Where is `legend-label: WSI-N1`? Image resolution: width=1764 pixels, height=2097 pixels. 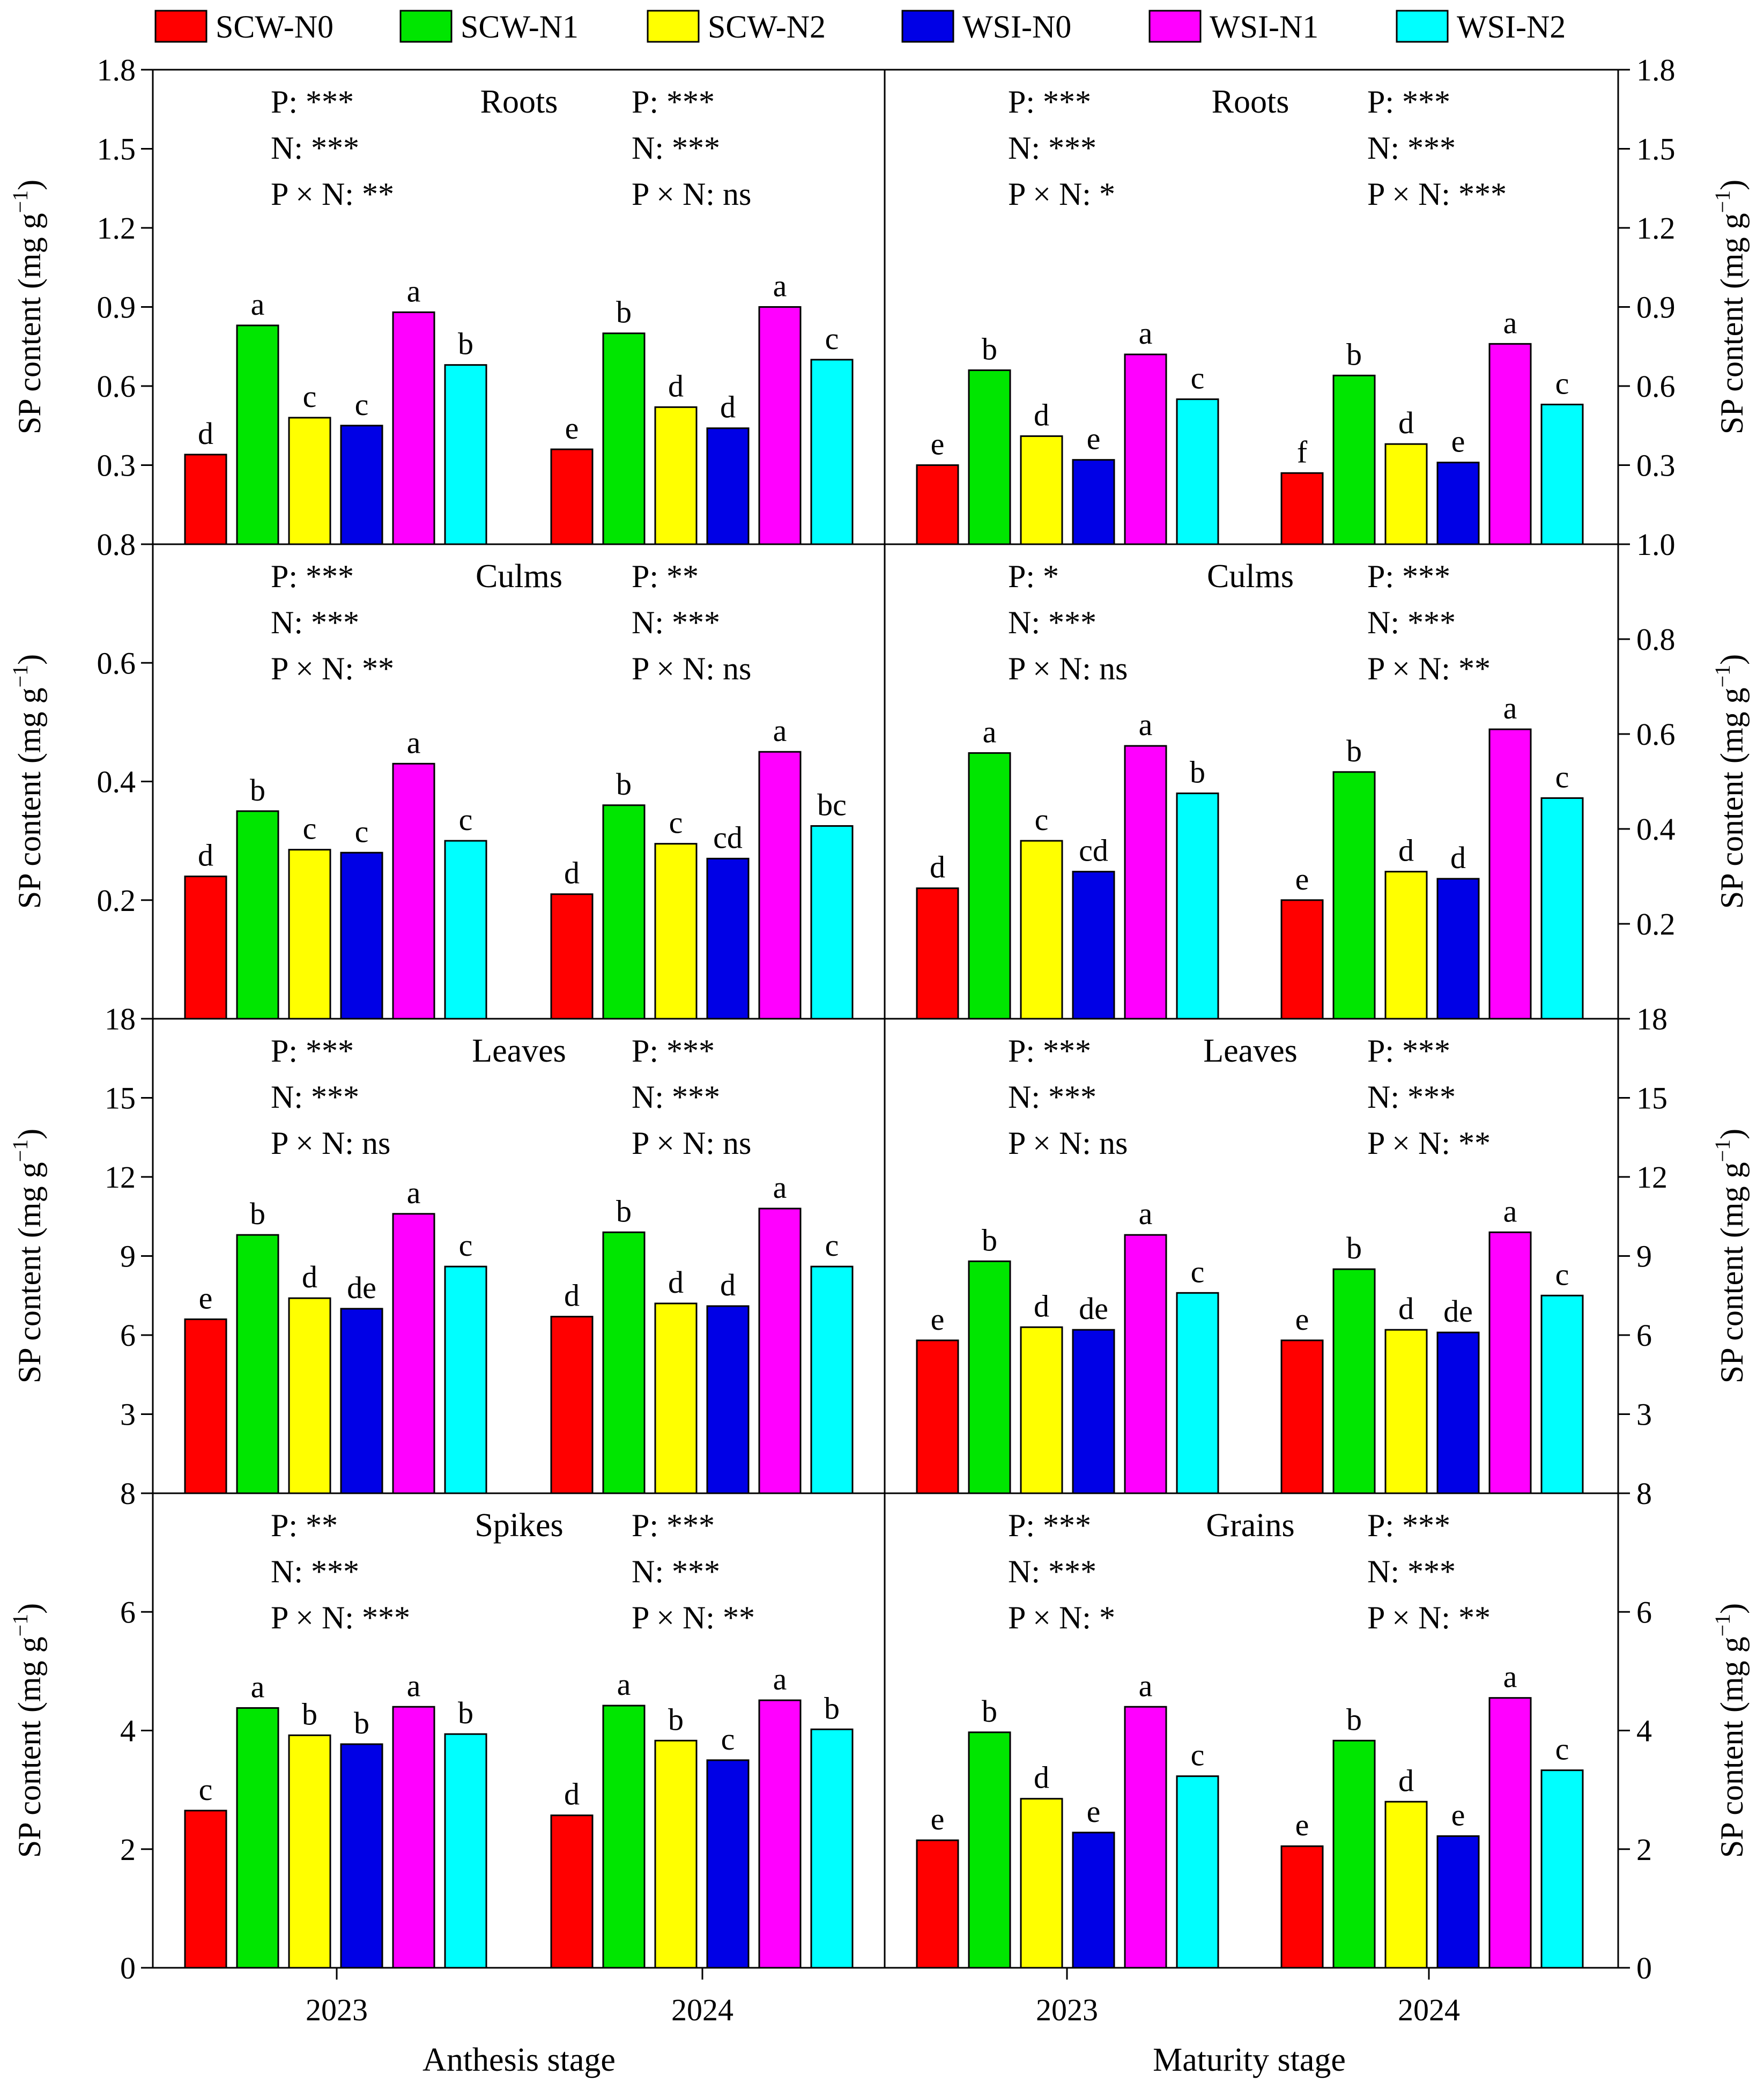
legend-label: WSI-N1 is located at coordinates (1264, 27).